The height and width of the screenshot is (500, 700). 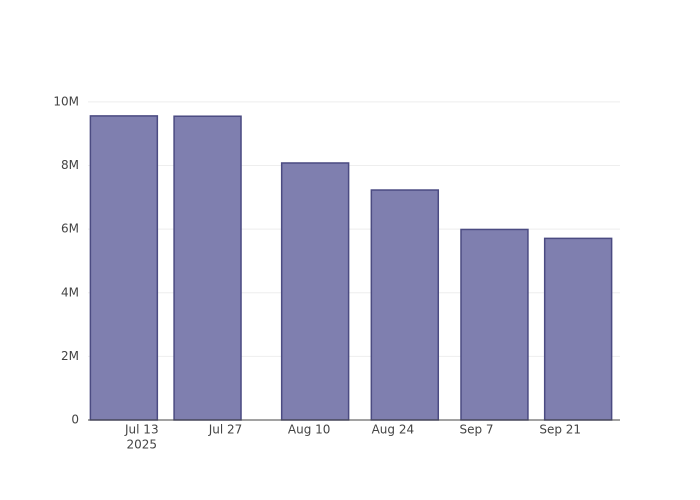 I want to click on x-tick-label: Sep 7, so click(x=477, y=430).